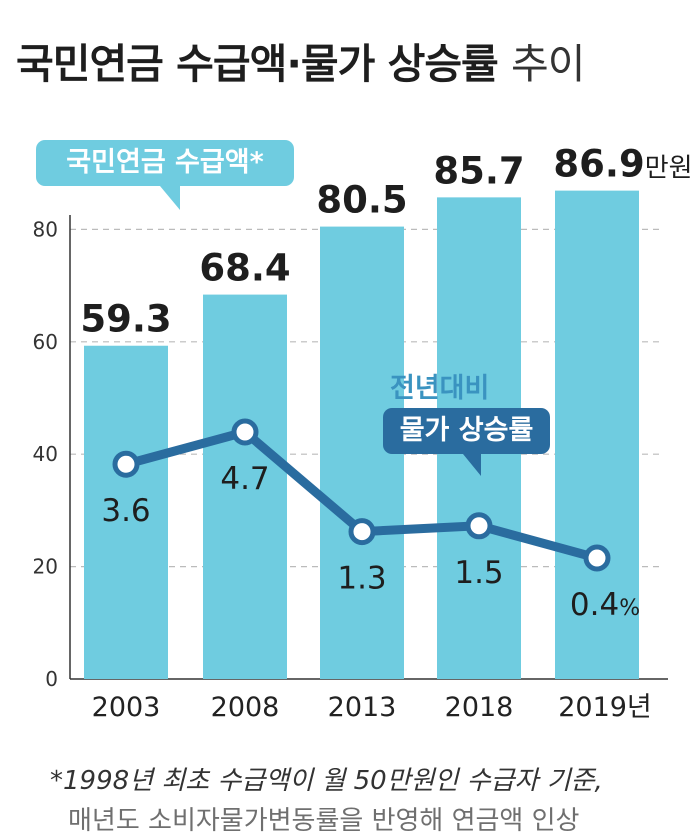 This screenshot has height=837, width=699. Describe the element at coordinates (361, 200) in the screenshot. I see `bar-value-label: 80.5` at that location.